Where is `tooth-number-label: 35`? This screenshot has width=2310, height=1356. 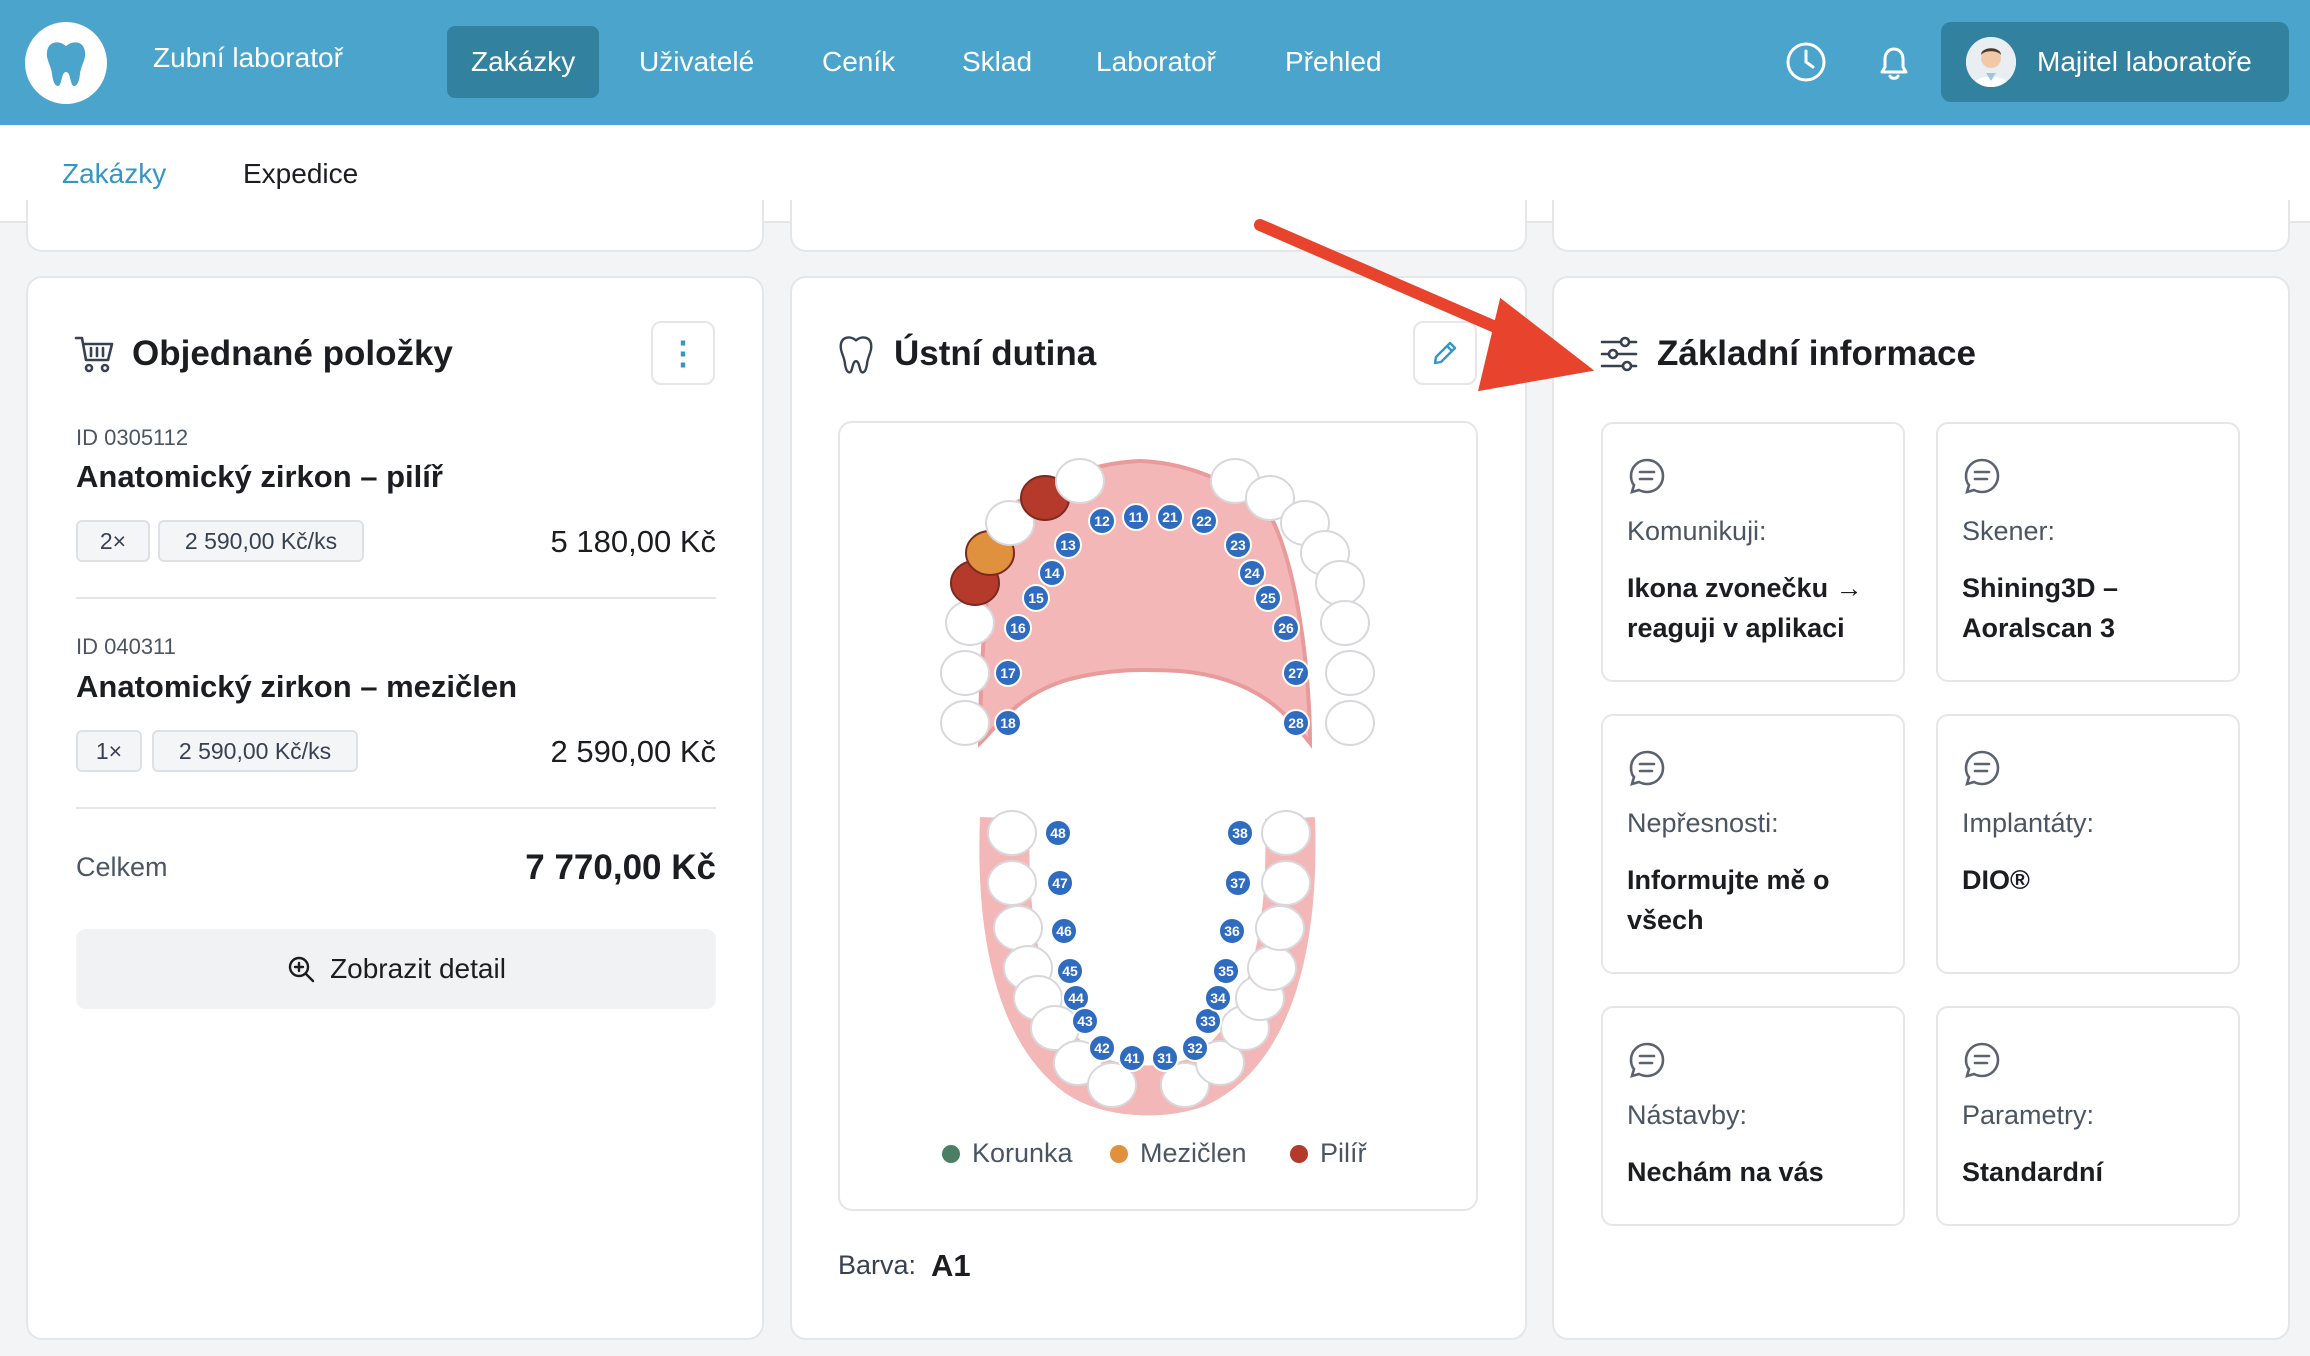
tooth-number-label: 35 is located at coordinates (1226, 971).